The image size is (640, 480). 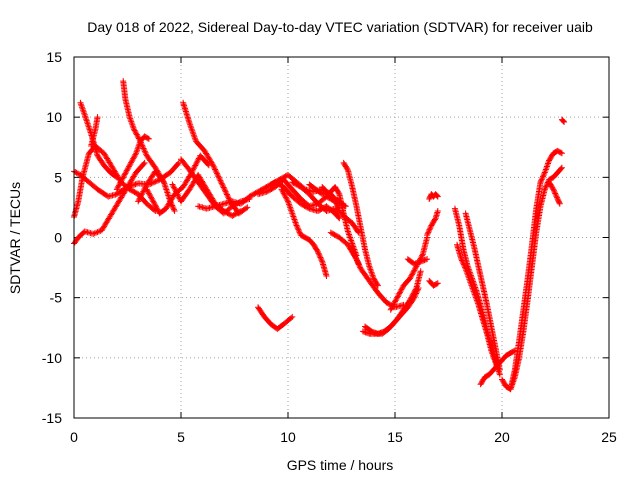 I want to click on y-tick-label: 10, so click(x=54, y=117).